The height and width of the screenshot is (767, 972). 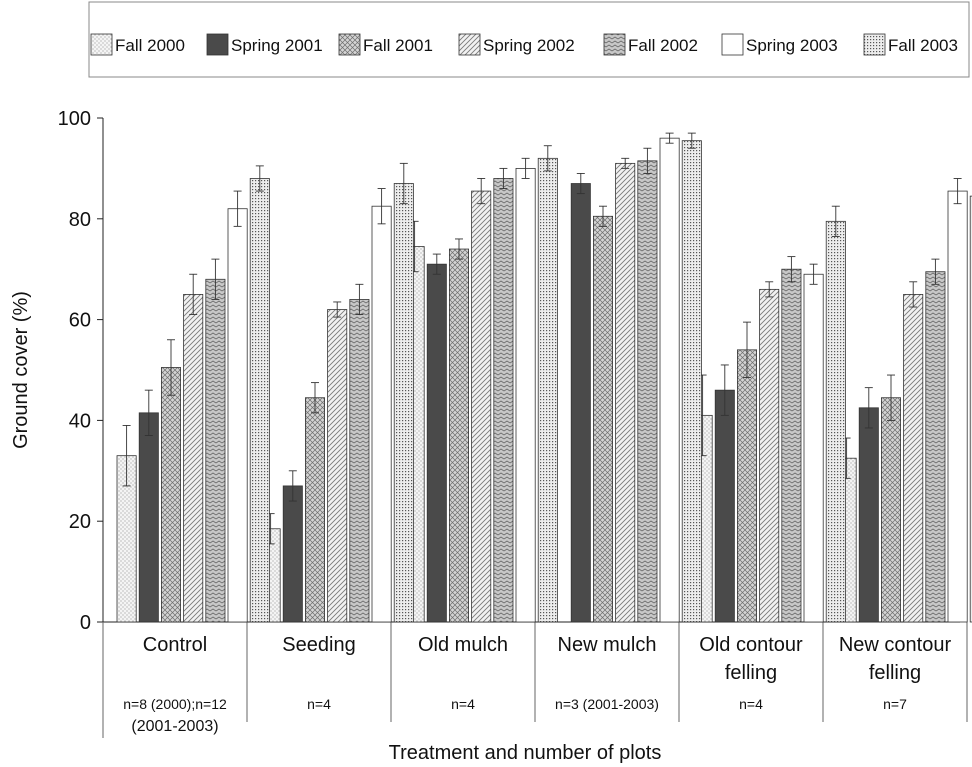 I want to click on y-axis-title: Ground cover (%), so click(x=21, y=370).